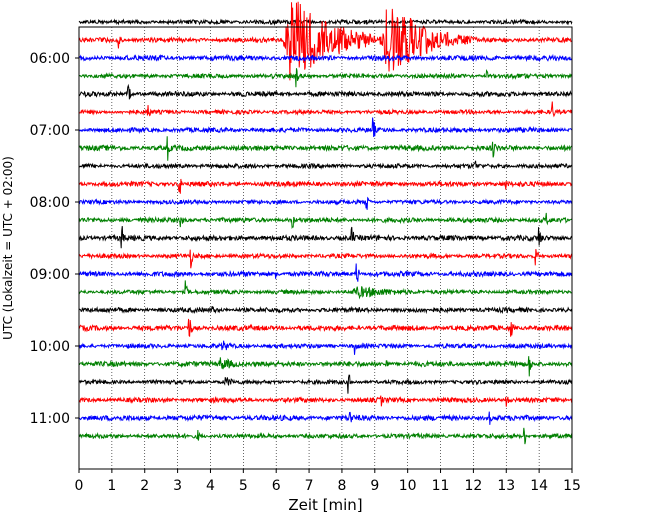 The height and width of the screenshot is (520, 650). Describe the element at coordinates (374, 486) in the screenshot. I see `x-tick-label: 9` at that location.